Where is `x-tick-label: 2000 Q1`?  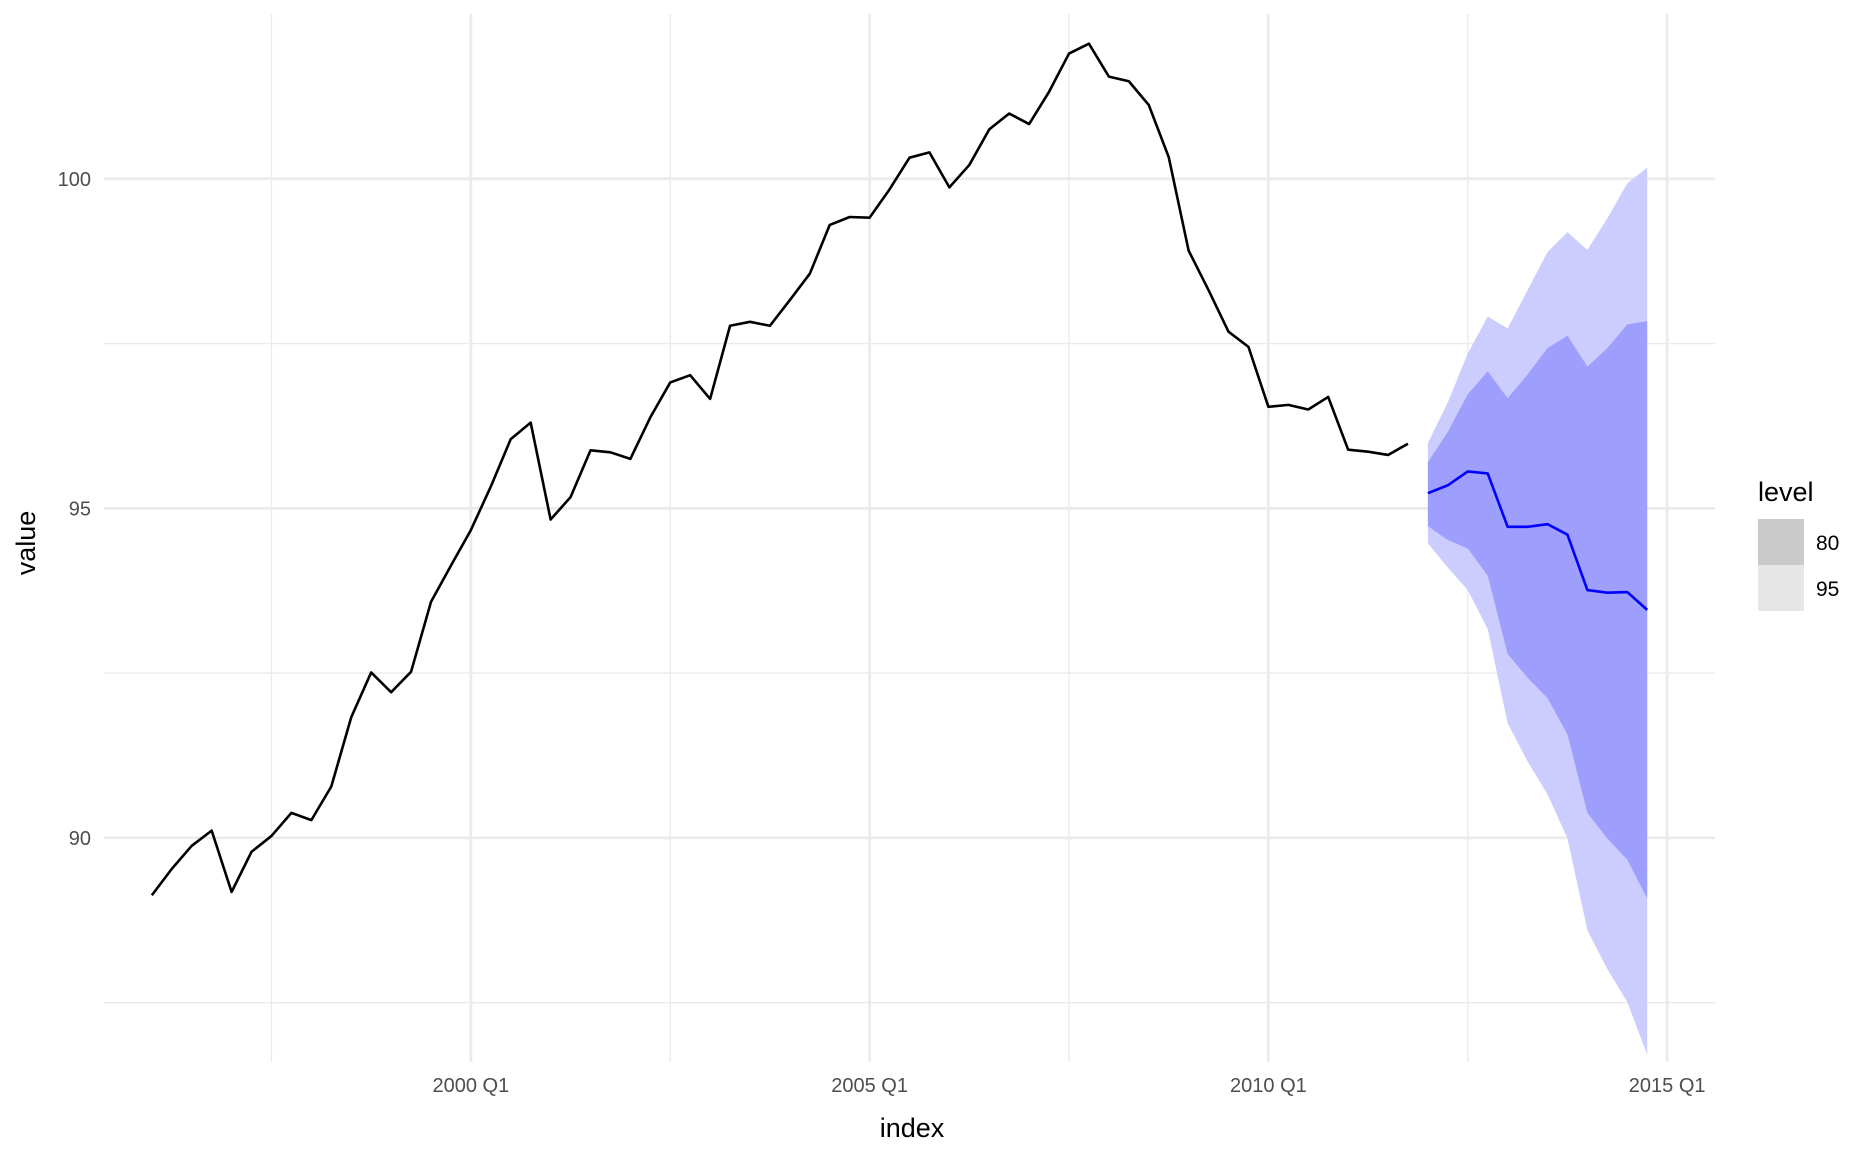
x-tick-label: 2000 Q1 is located at coordinates (470, 1086).